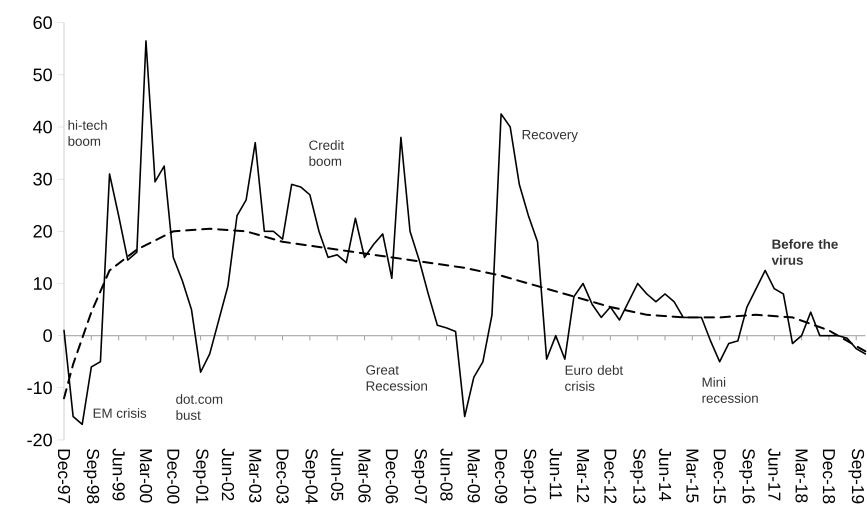 This screenshot has width=867, height=527. I want to click on x-tick-label: Dec-18, so click(829, 477).